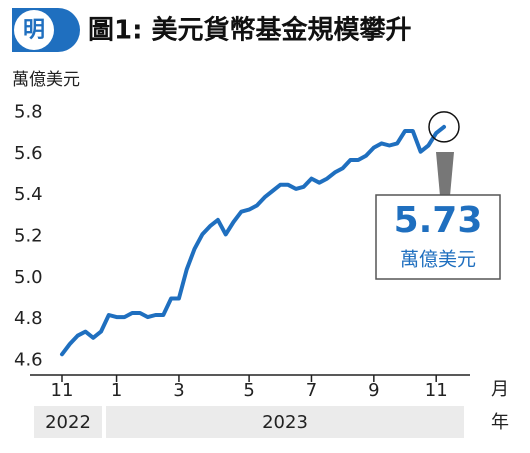 The width and height of the screenshot is (530, 453). I want to click on y-tick-label: 5.4, so click(28, 194).